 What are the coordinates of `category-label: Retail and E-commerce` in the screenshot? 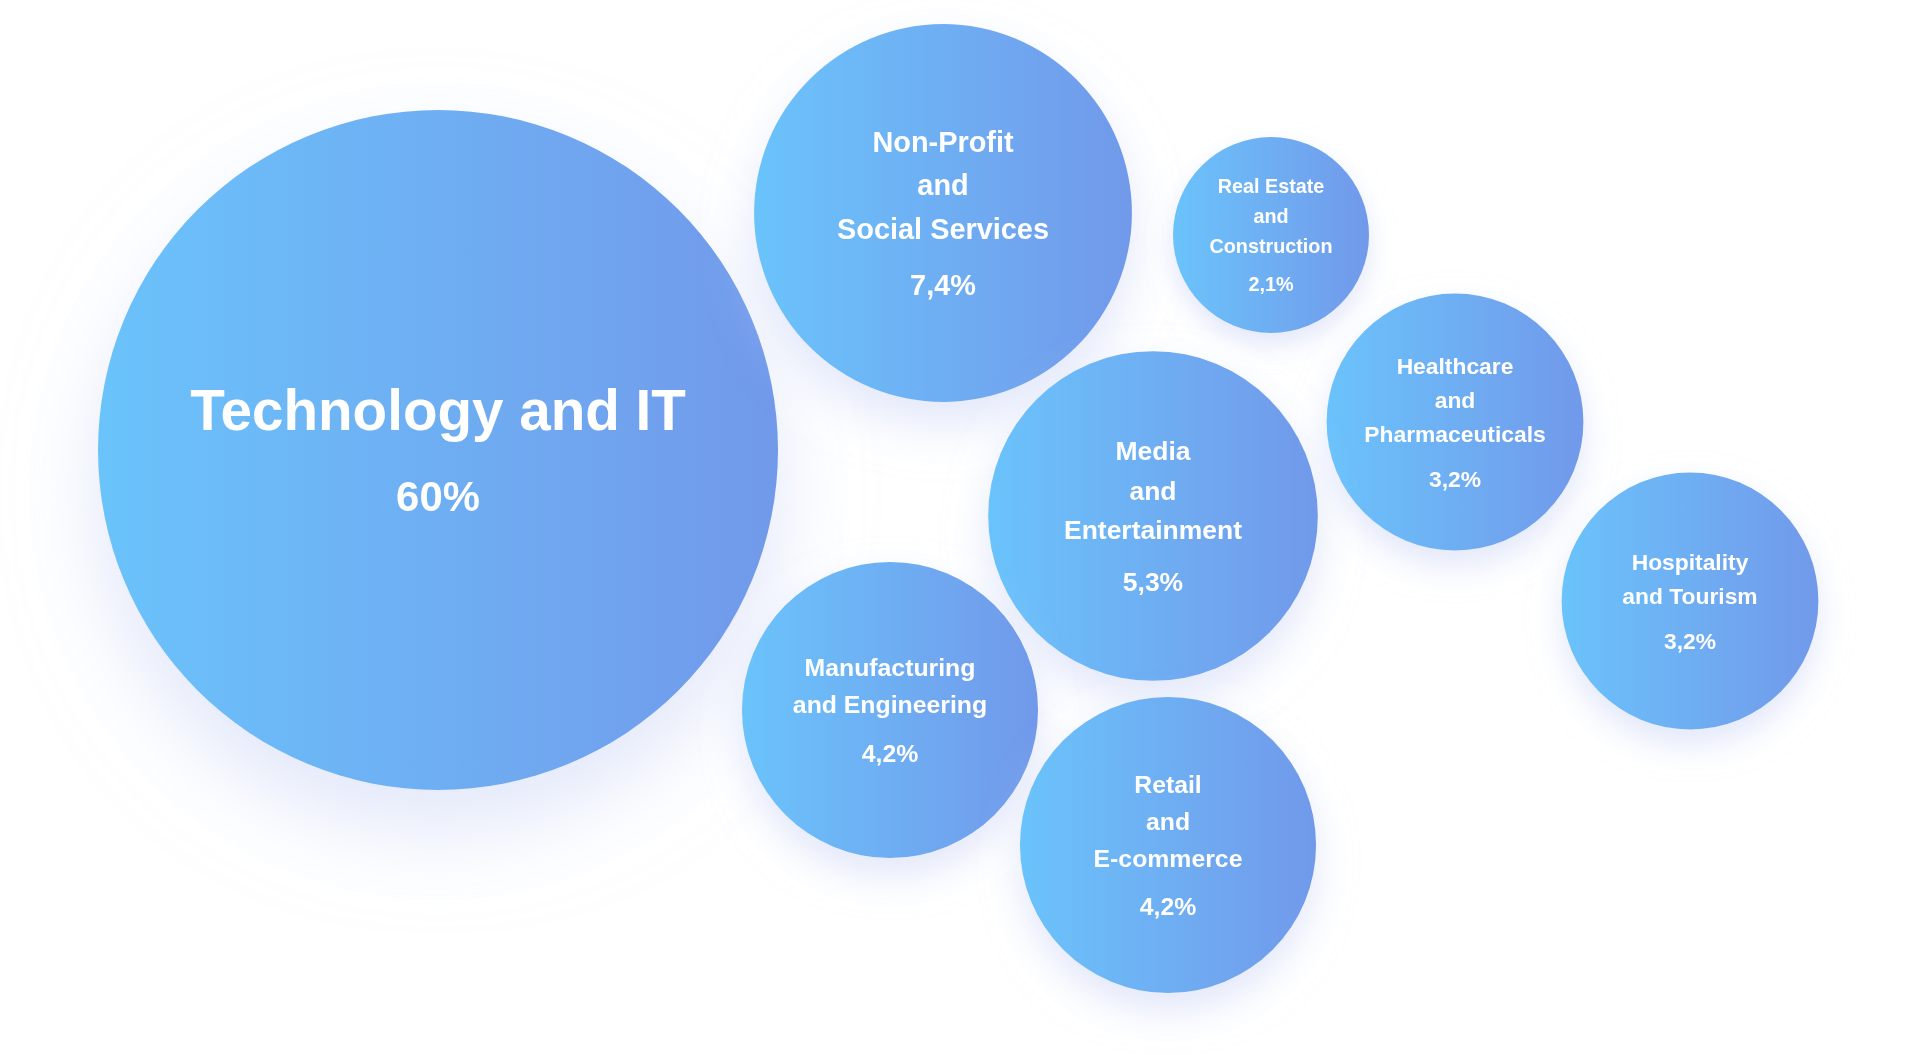 It's located at (1168, 821).